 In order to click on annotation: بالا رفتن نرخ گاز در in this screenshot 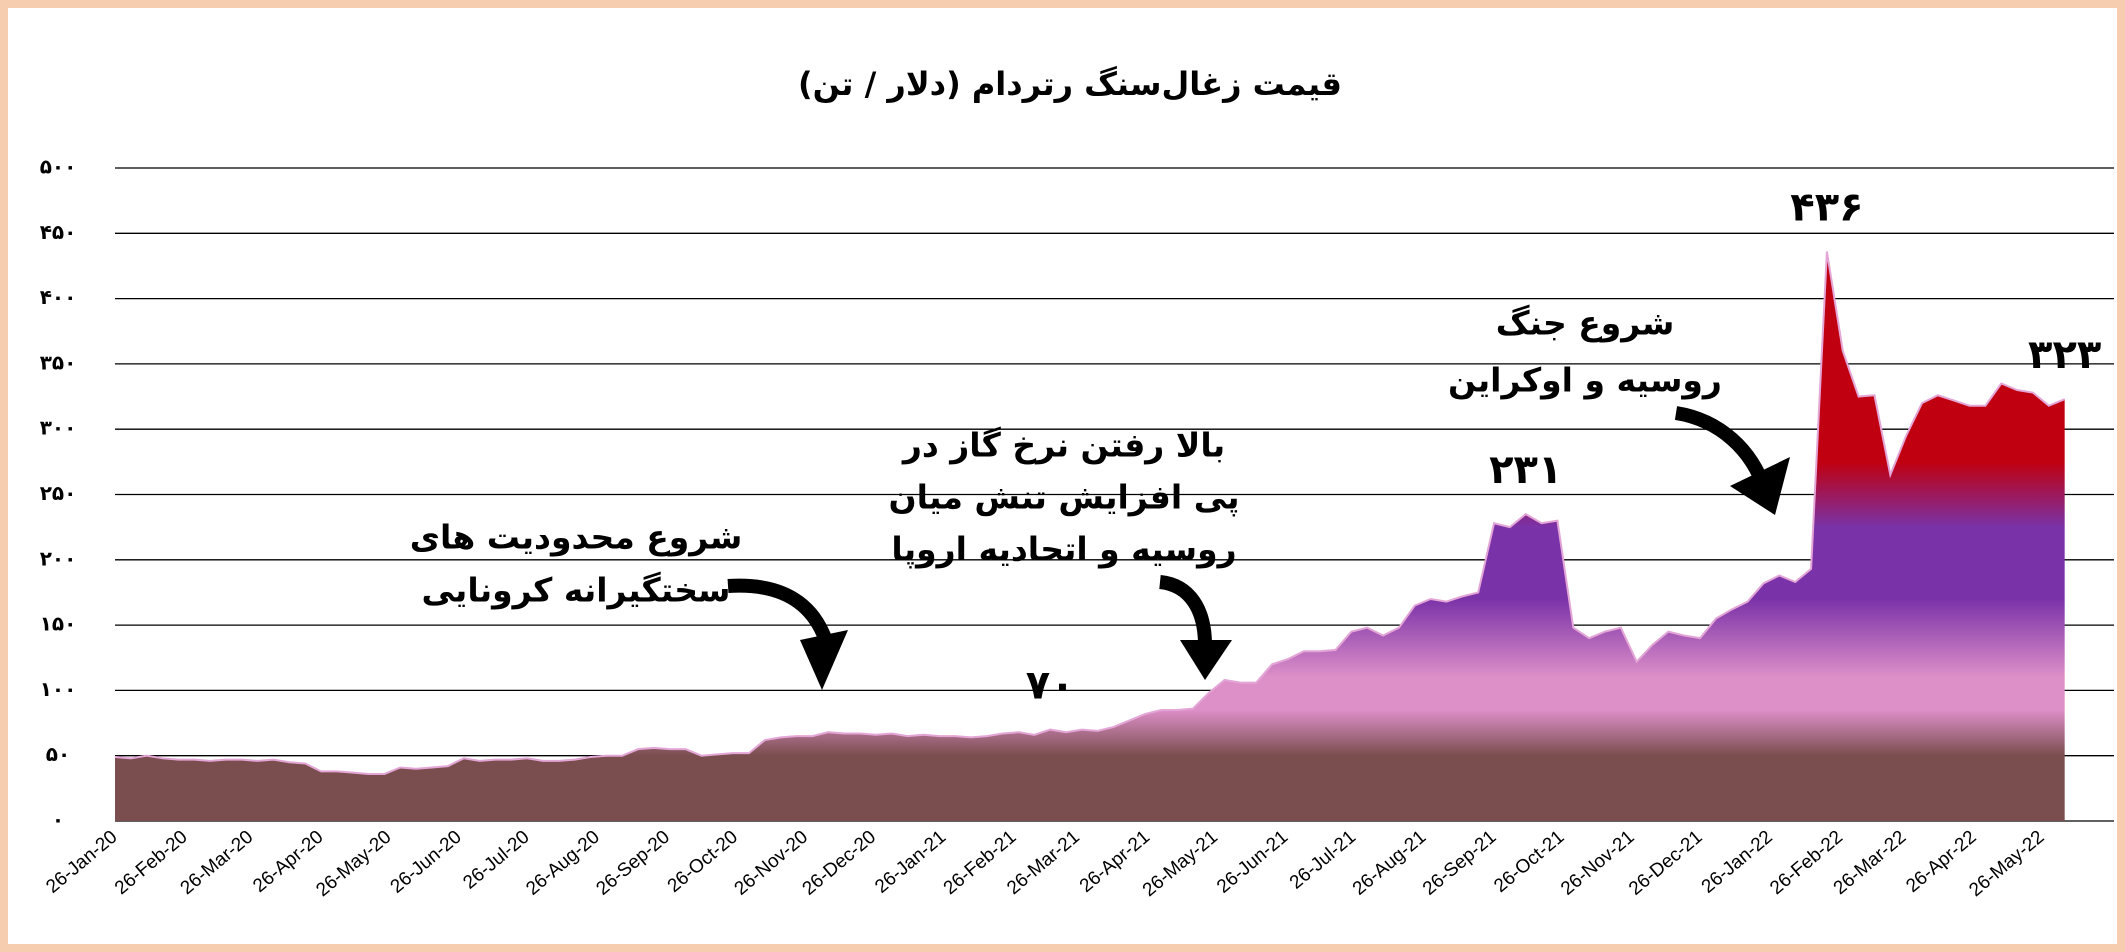, I will do `click(1063, 446)`.